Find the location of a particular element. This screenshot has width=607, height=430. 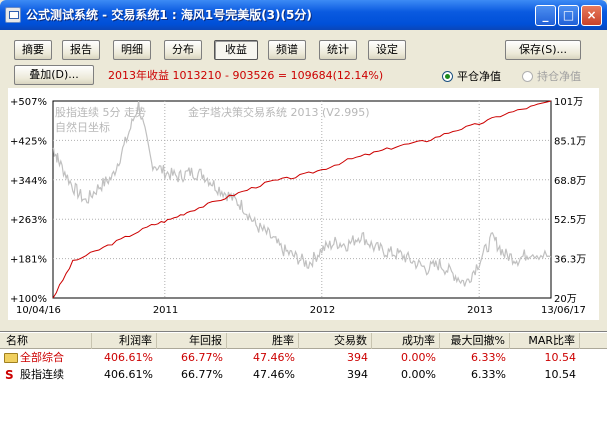

radio-hold-equity: 持仓净值 is located at coordinates (551, 76).